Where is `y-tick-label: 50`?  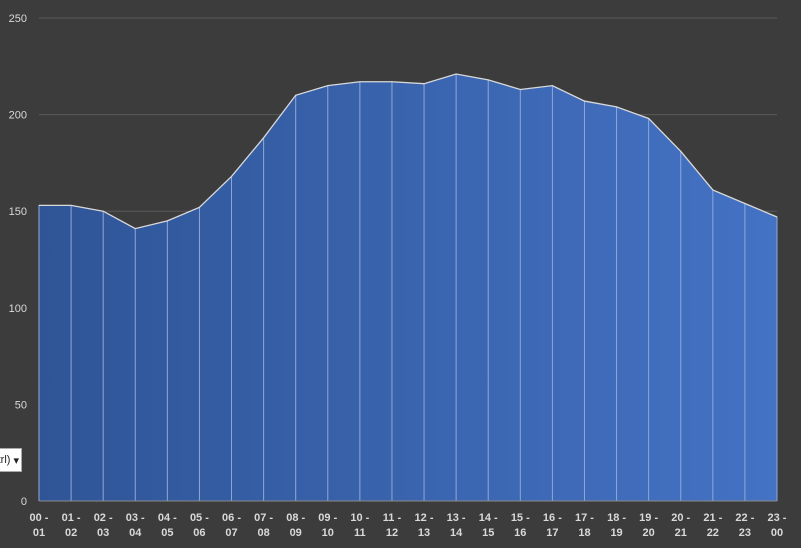 y-tick-label: 50 is located at coordinates (21, 405).